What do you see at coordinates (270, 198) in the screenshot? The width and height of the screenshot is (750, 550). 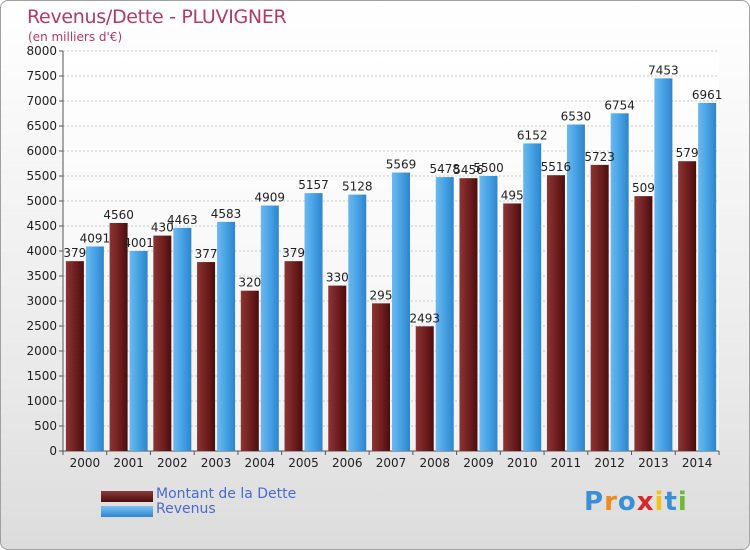 I see `data-label-revenue: 4909` at bounding box center [270, 198].